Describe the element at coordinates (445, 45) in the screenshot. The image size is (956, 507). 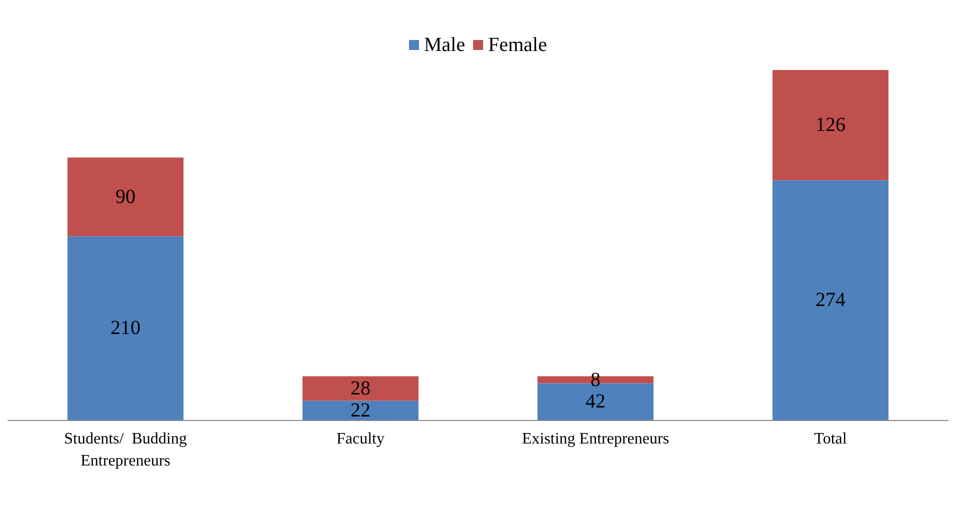
I see `legend-label: Male` at that location.